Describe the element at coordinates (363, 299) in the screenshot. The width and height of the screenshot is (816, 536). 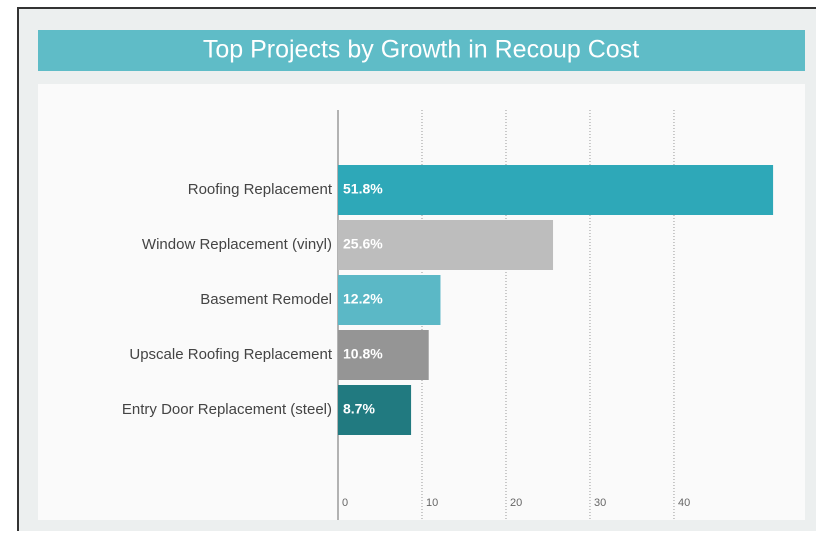
I see `value-label: 12.2%` at that location.